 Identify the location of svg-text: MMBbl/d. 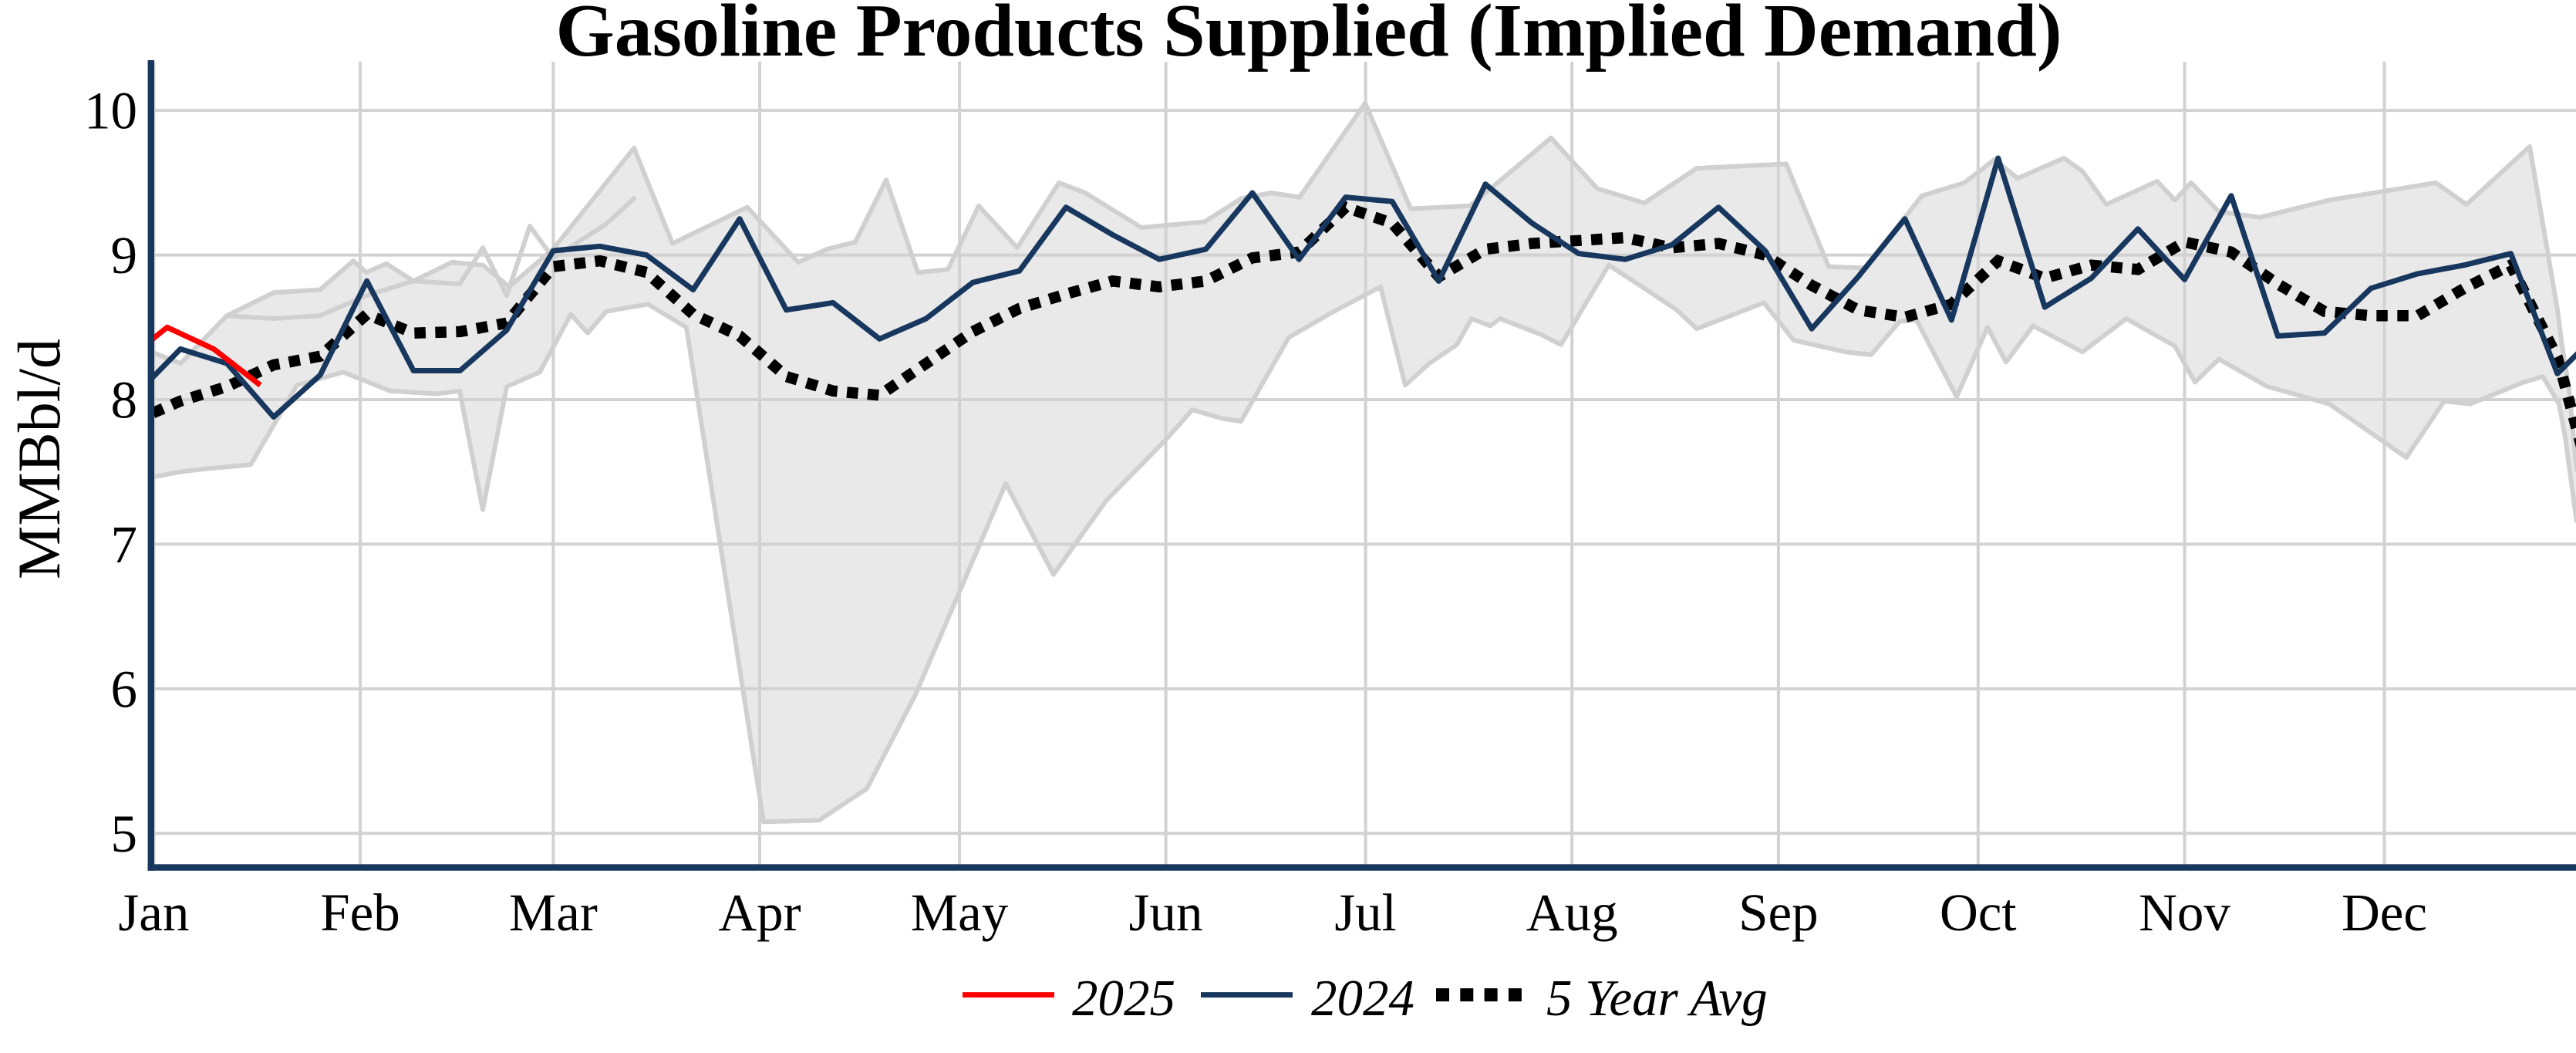
(38, 459).